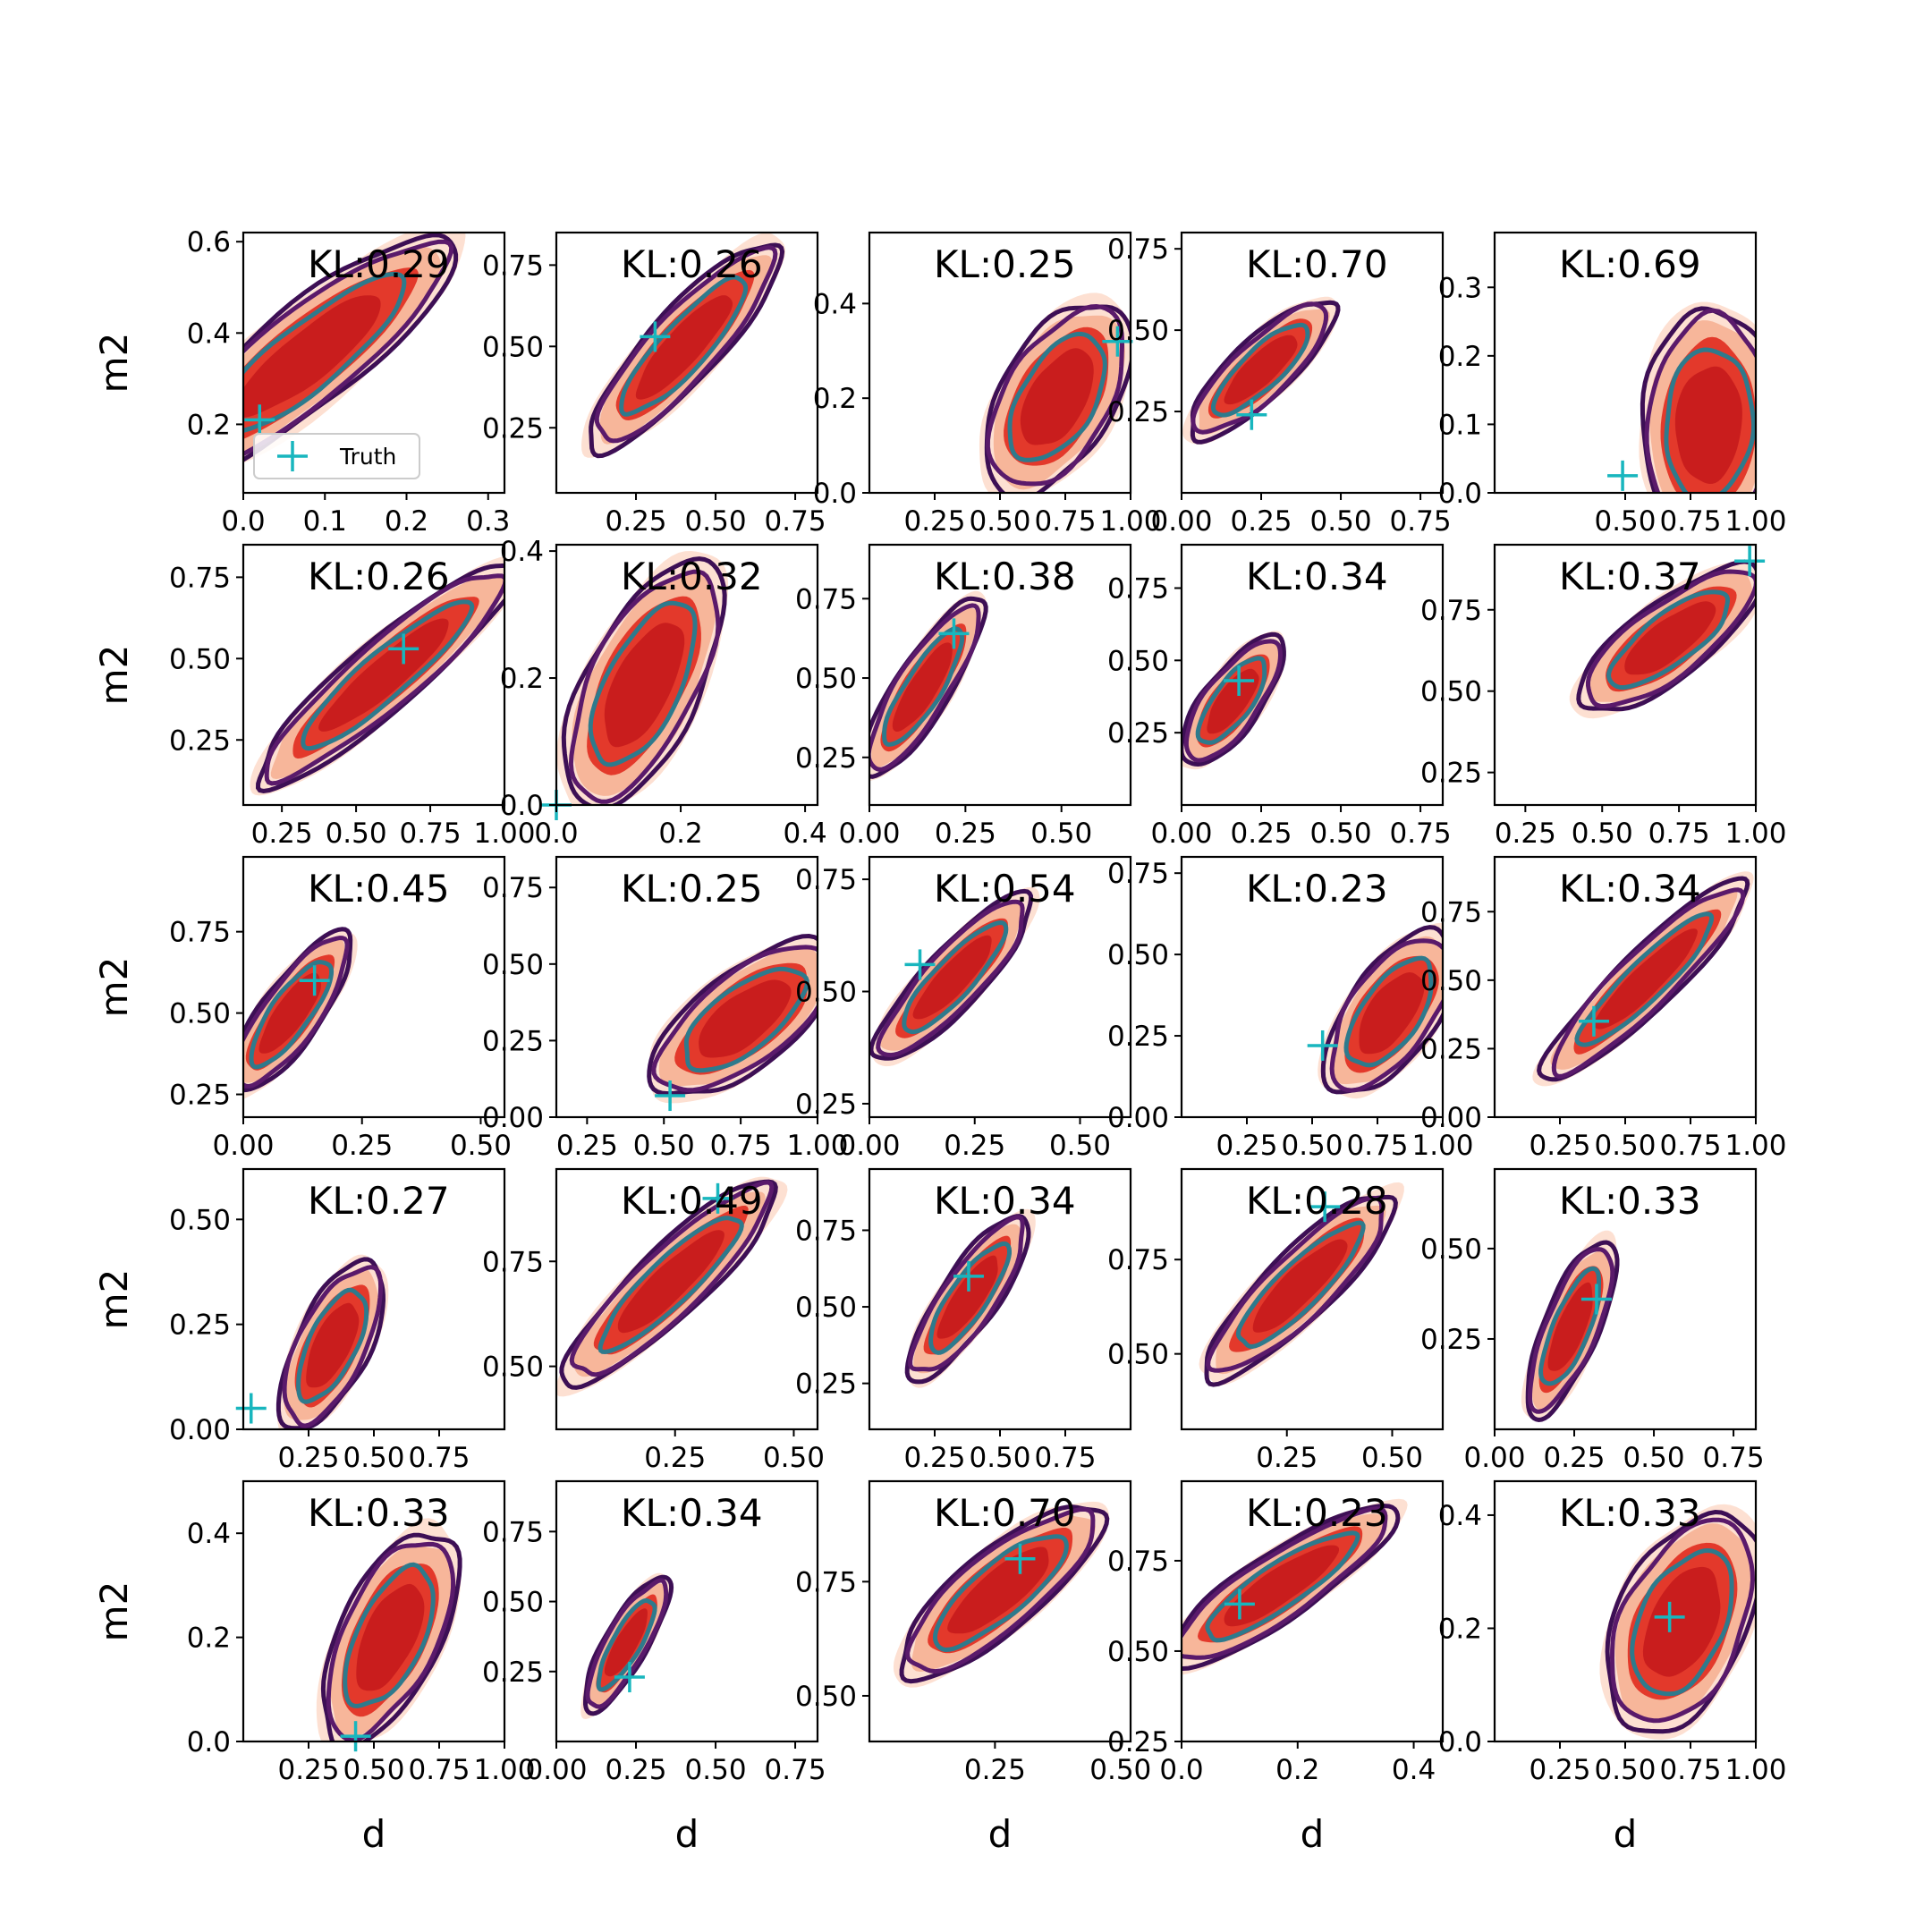 The height and width of the screenshot is (1932, 1932). I want to click on kl-label: KL:0.70, so click(1005, 1513).